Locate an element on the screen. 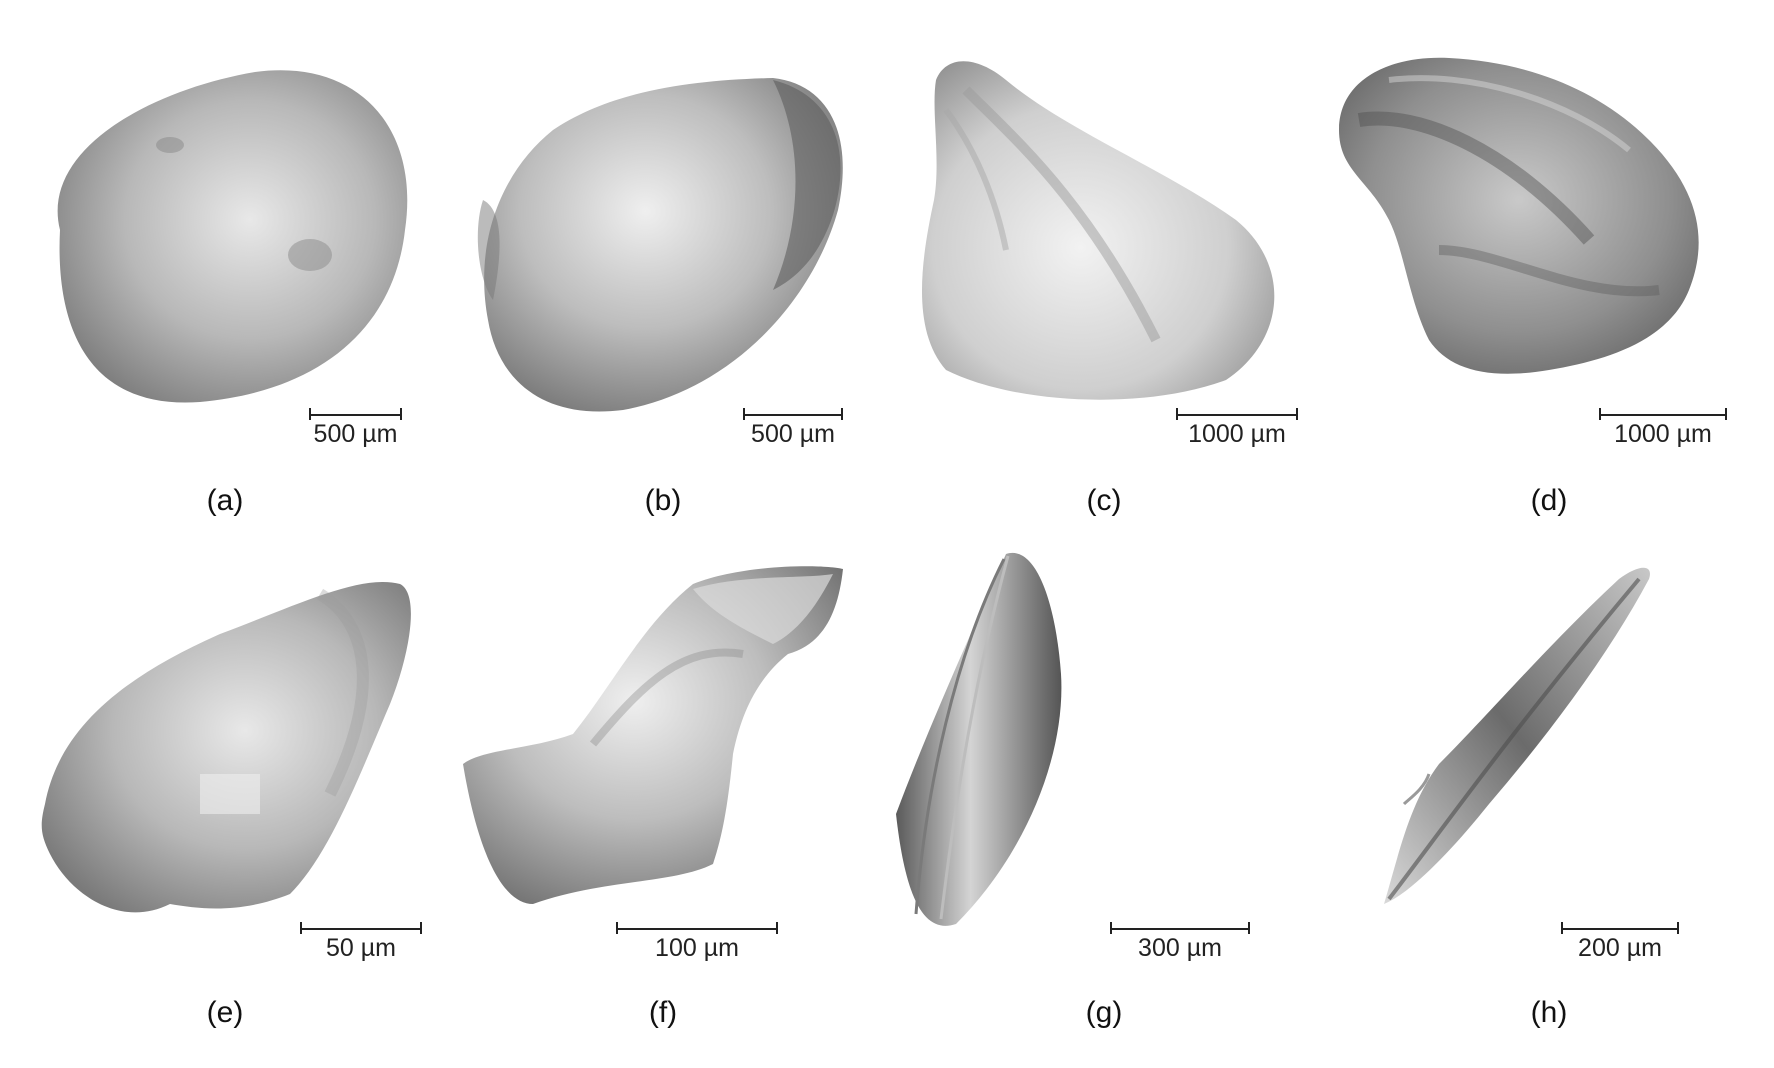  scalebar-label: 200 µm is located at coordinates (1620, 948).